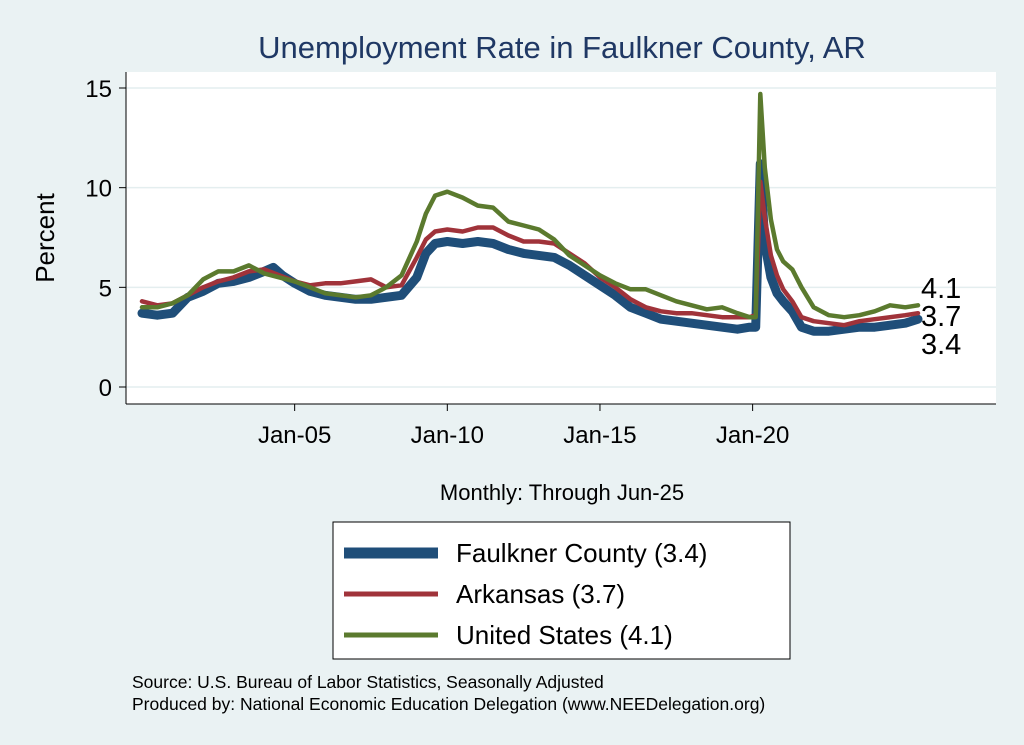 Image resolution: width=1024 pixels, height=745 pixels. Describe the element at coordinates (98, 189) in the screenshot. I see `y-tick-label: 10` at that location.